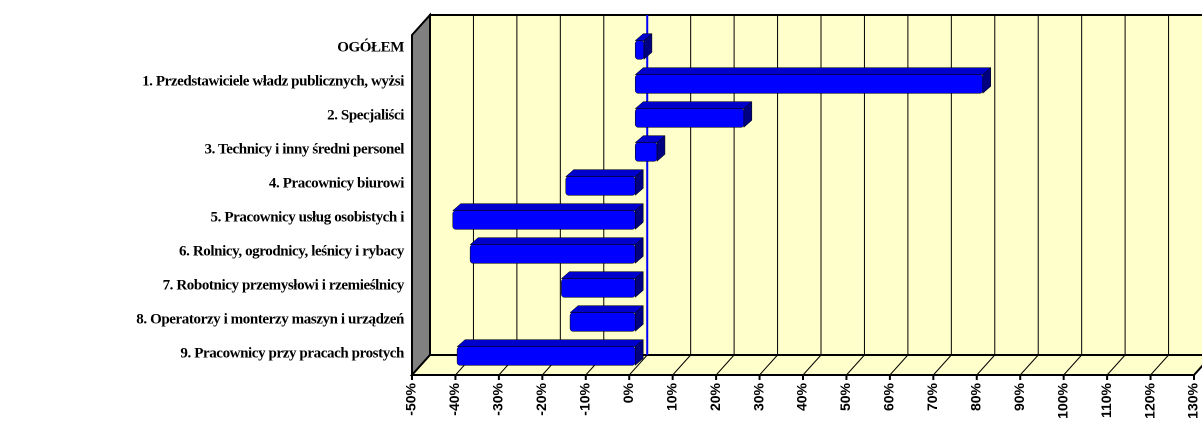 The height and width of the screenshot is (446, 1202). I want to click on x-tick-label: 60%, so click(889, 396).